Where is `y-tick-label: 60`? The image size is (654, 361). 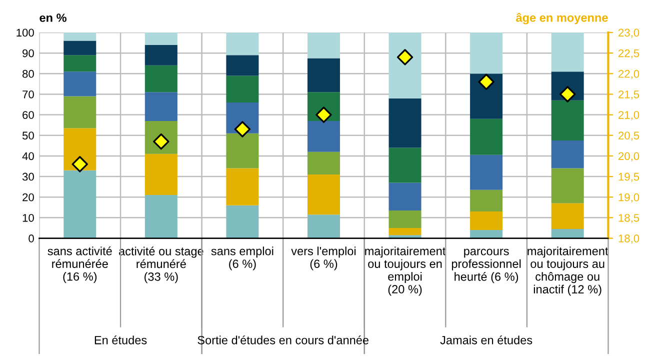
y-tick-label: 60 is located at coordinates (28, 115).